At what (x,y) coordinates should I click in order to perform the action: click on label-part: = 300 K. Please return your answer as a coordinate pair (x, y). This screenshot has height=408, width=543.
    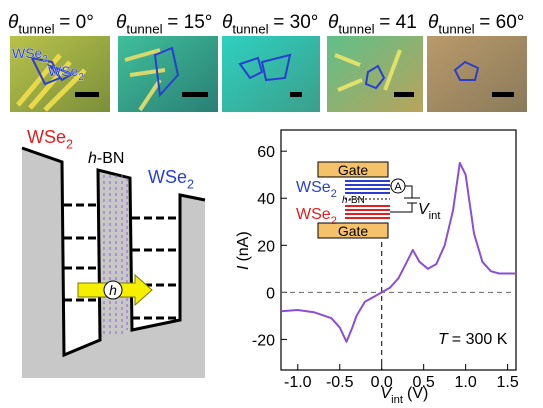
    Looking at the image, I should click on (480, 339).